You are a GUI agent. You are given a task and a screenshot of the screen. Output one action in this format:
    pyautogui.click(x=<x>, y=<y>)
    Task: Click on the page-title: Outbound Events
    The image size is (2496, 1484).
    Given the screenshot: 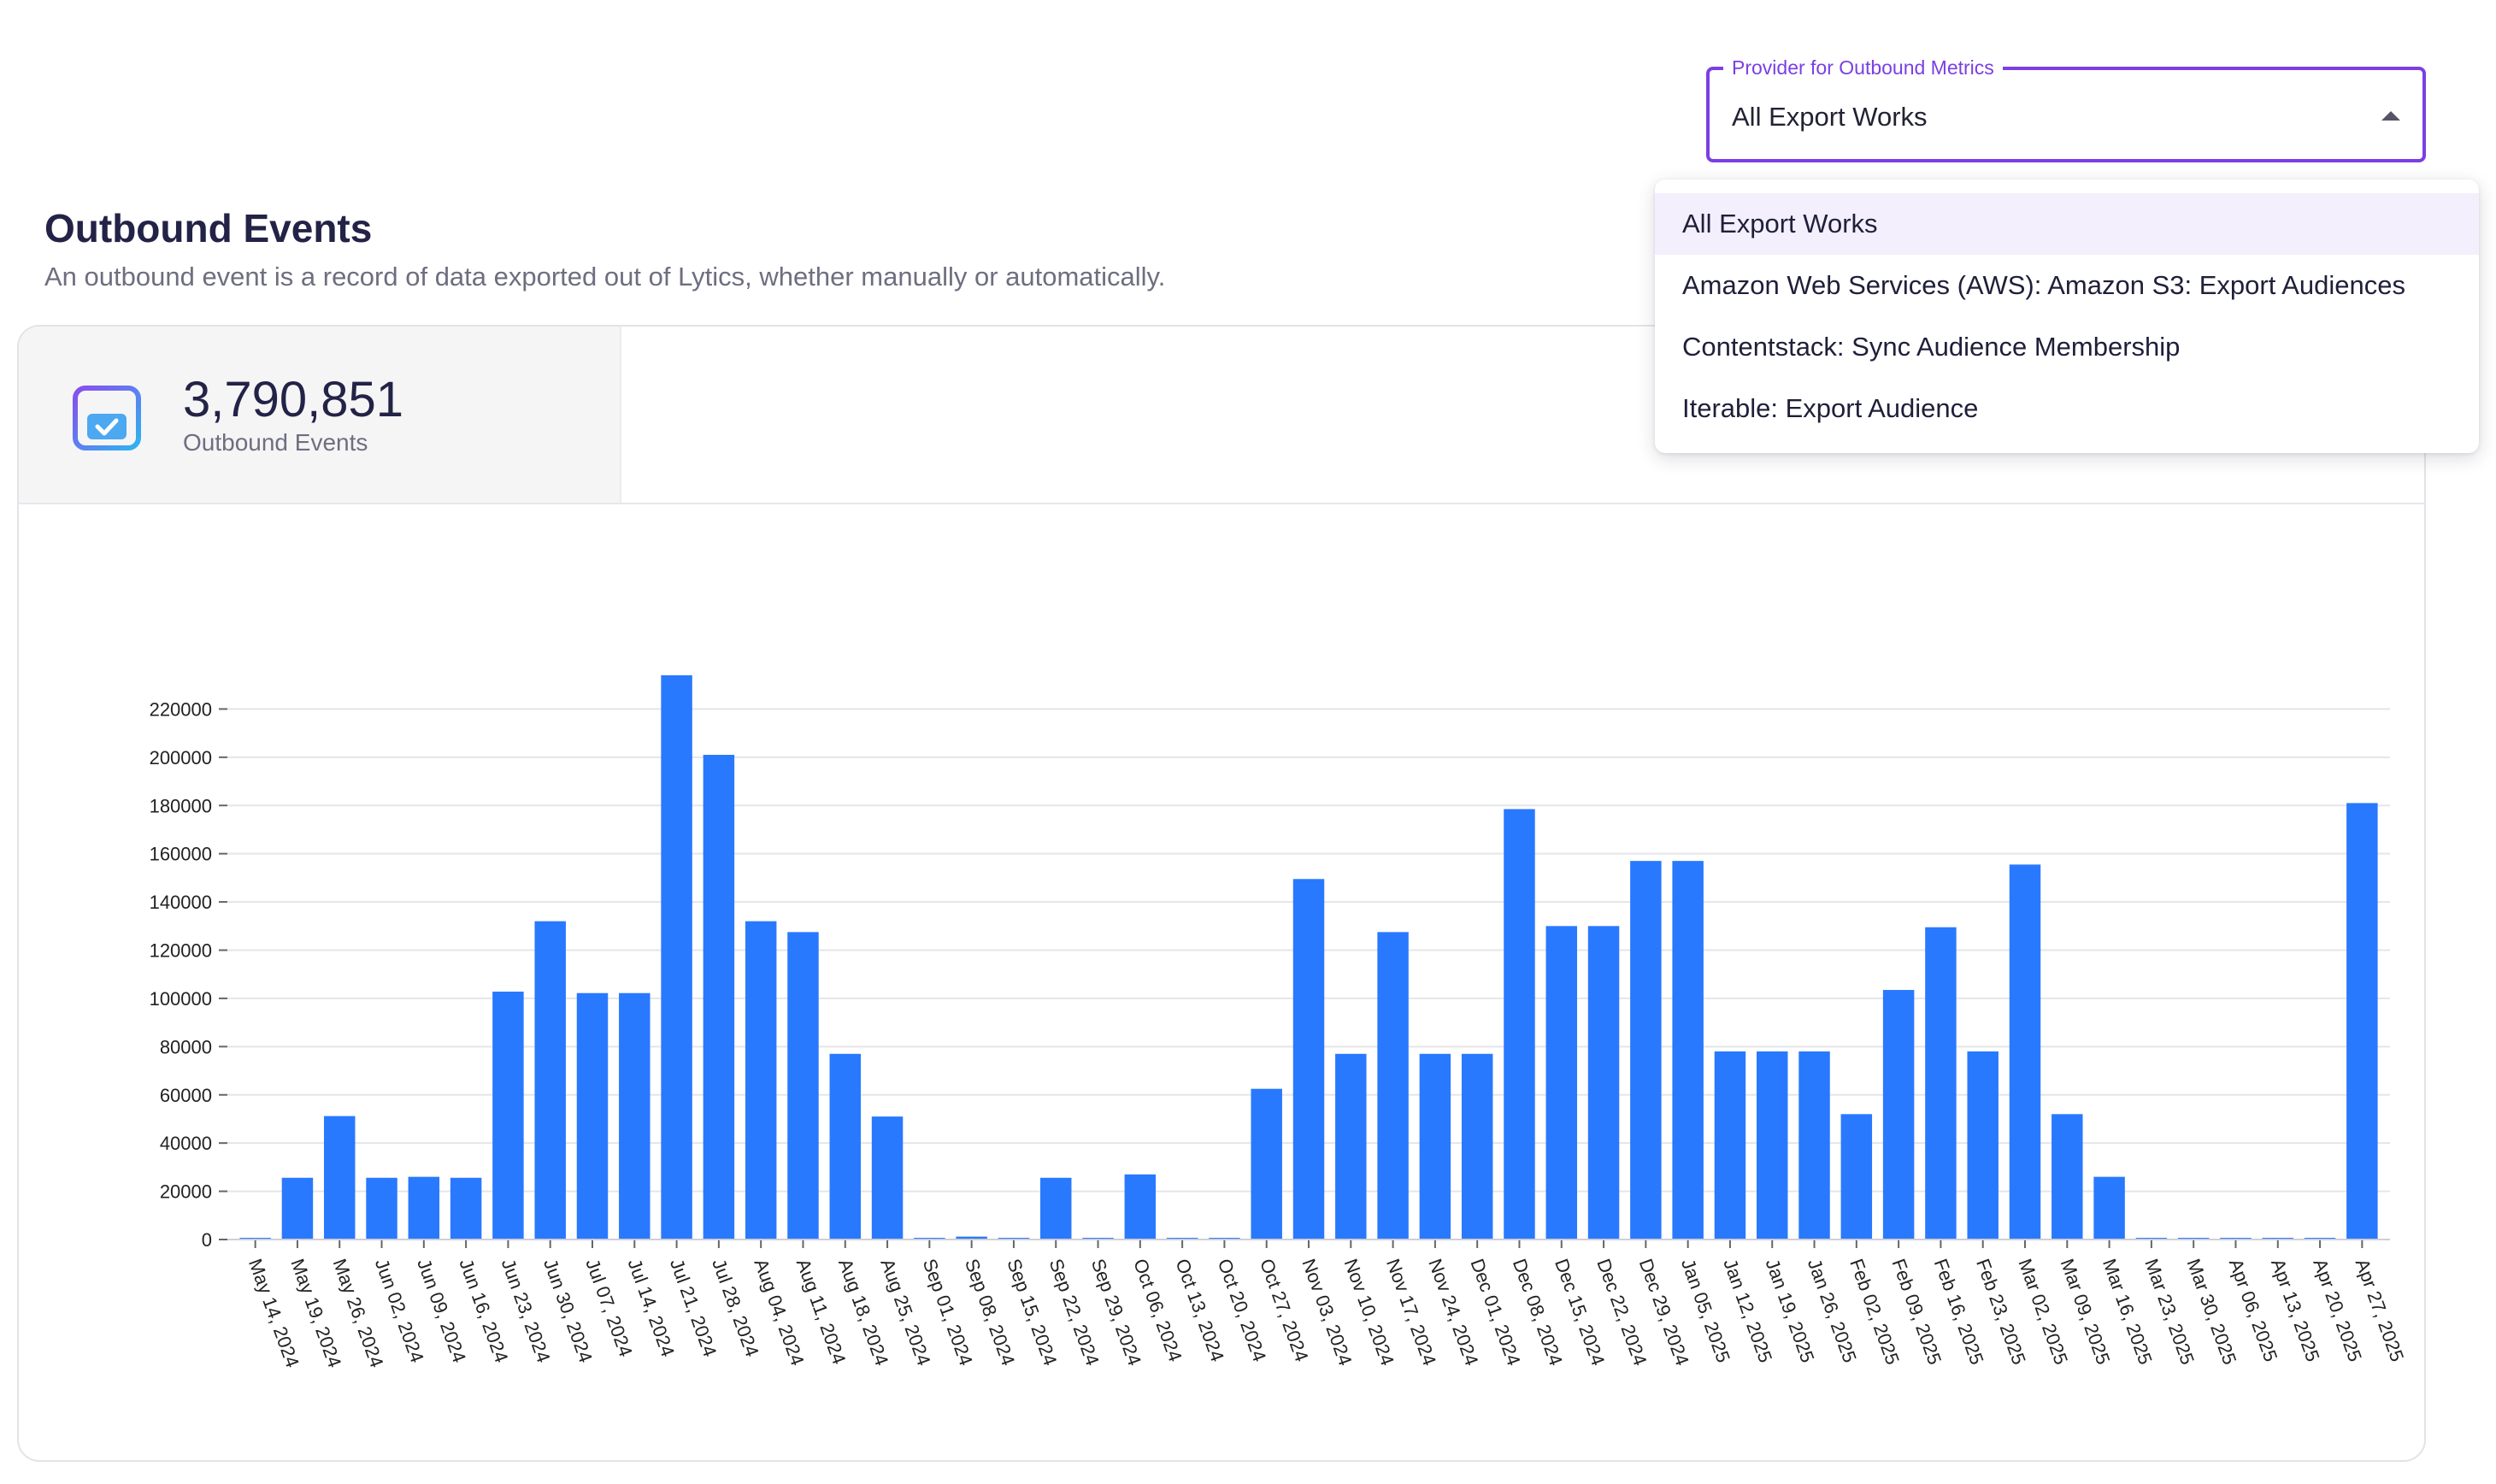 What is the action you would take?
    pyautogui.click(x=209, y=228)
    